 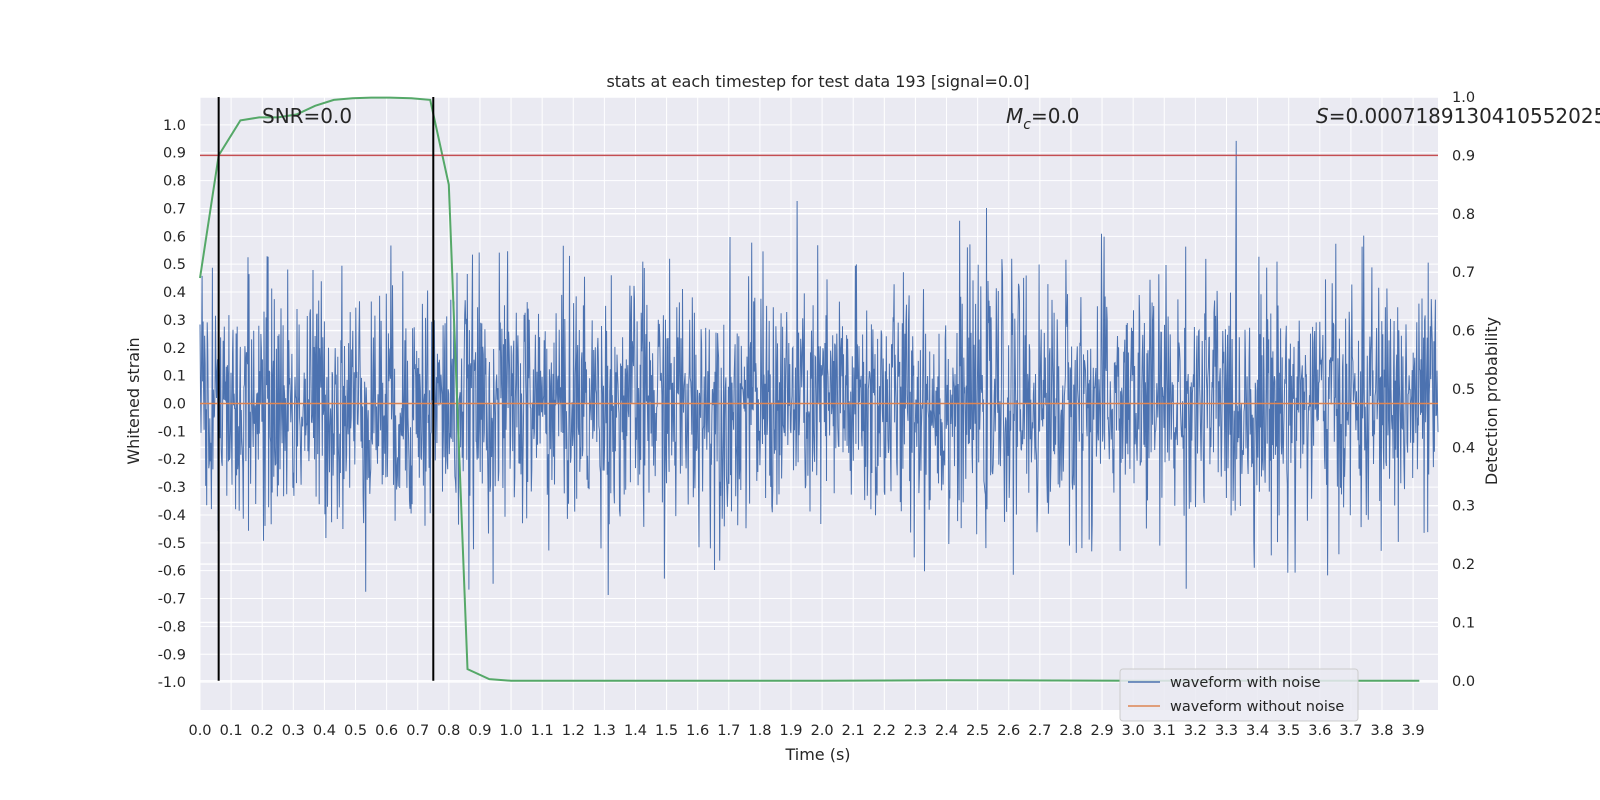 What do you see at coordinates (1458, 116) in the screenshot?
I see `s-annotation: S=0.0007189130410552025` at bounding box center [1458, 116].